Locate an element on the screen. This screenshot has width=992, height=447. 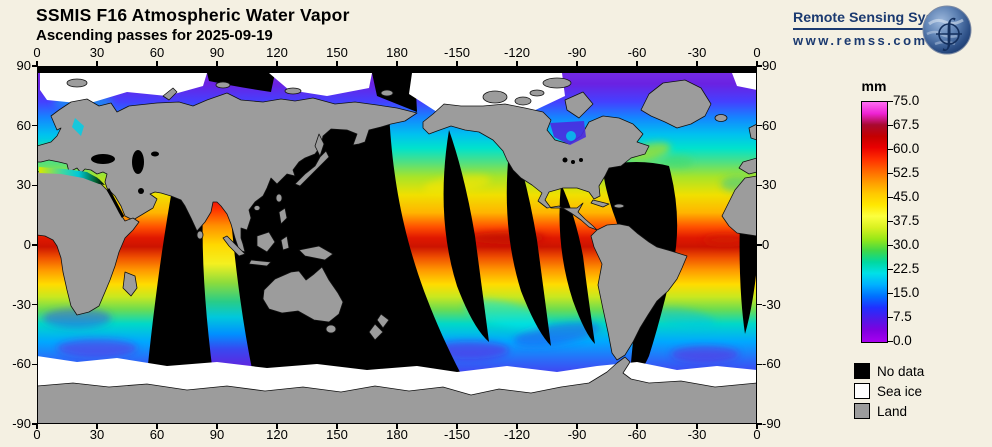
sea-ice-swatch is located at coordinates (862, 391).